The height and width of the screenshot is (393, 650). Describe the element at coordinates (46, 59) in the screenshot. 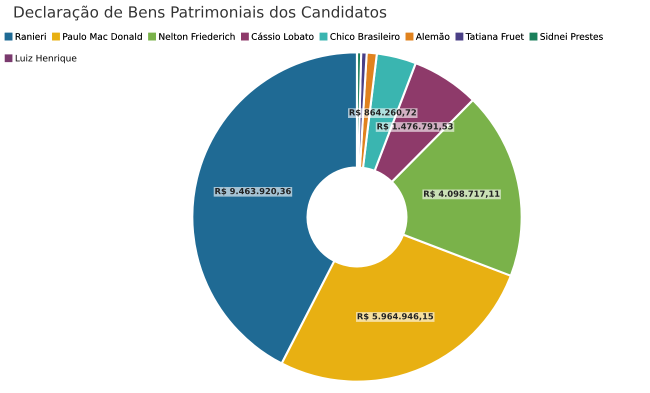

I see `legend-label: Luiz Henrique` at that location.